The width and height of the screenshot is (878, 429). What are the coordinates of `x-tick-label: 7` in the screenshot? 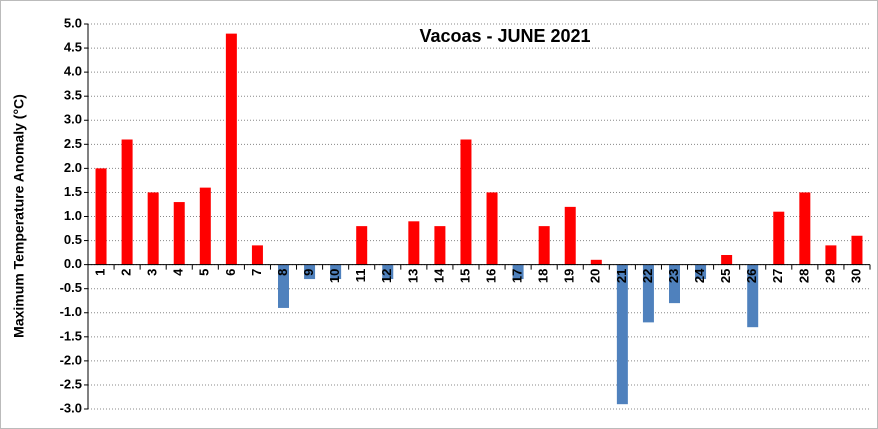 It's located at (256, 272).